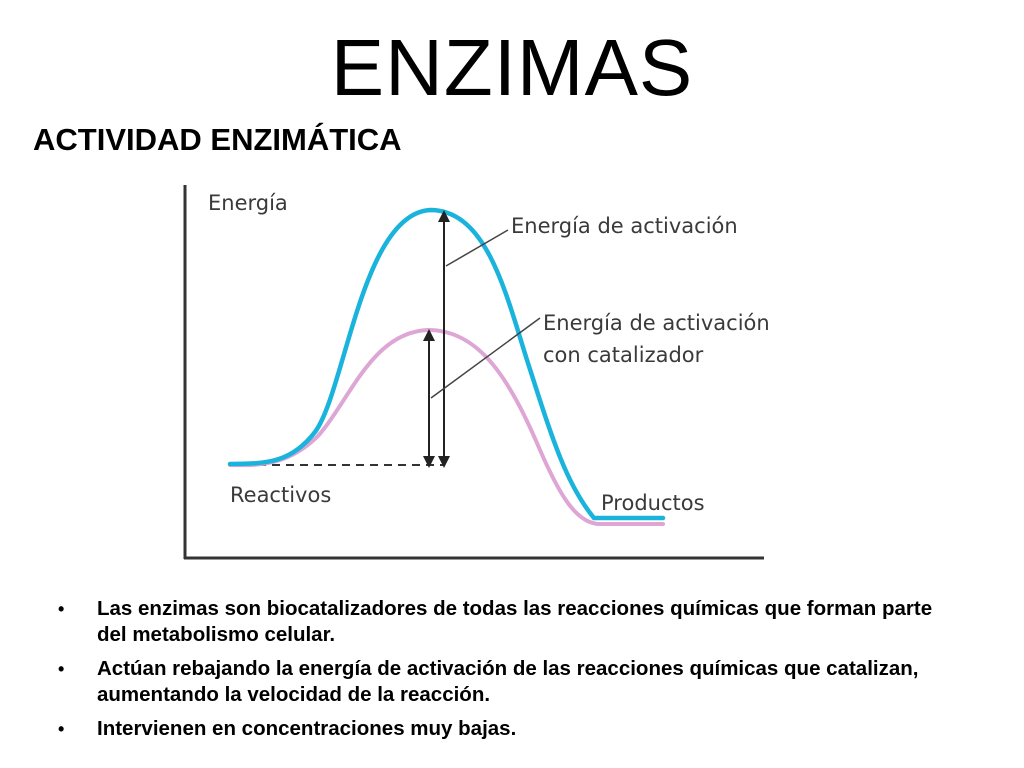 The height and width of the screenshot is (768, 1024). Describe the element at coordinates (653, 503) in the screenshot. I see `products-label: Productos` at that location.